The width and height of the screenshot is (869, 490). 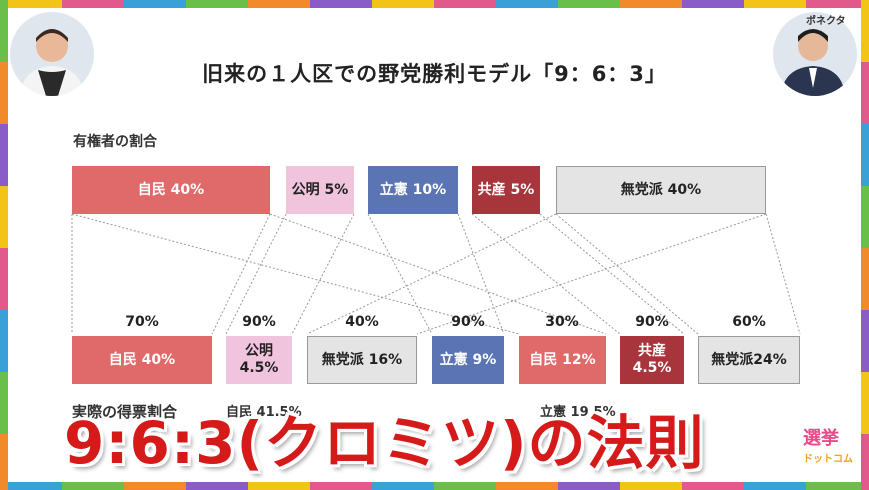 What do you see at coordinates (468, 360) in the screenshot?
I see `bottom-box-rikken: 立憲 9%` at bounding box center [468, 360].